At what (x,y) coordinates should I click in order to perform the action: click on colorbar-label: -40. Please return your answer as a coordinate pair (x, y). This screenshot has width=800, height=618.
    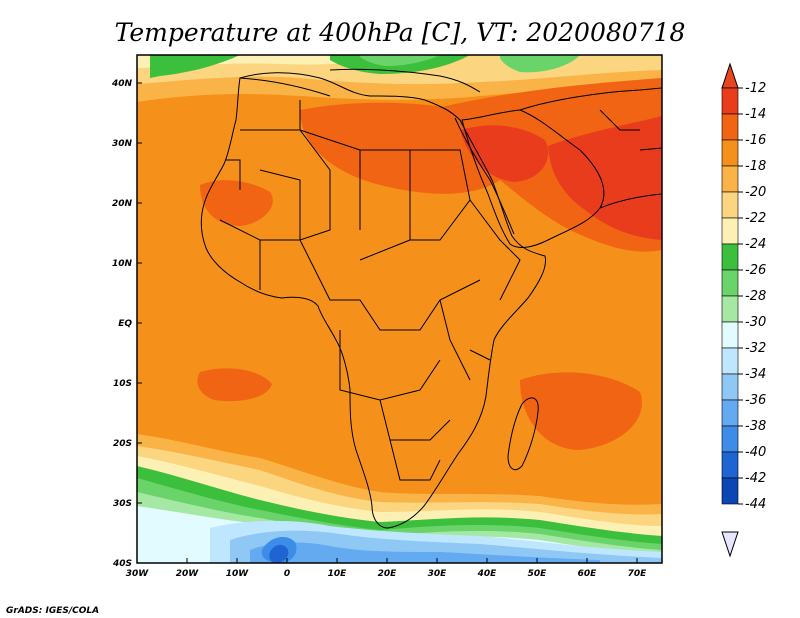
    Looking at the image, I should click on (755, 452).